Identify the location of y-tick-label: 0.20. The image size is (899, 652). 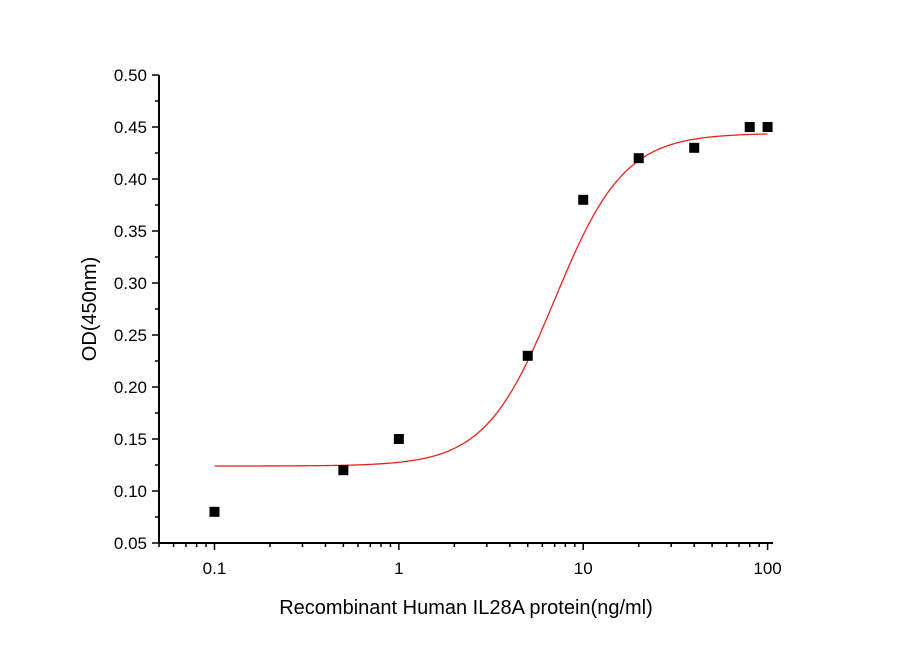
(130, 387).